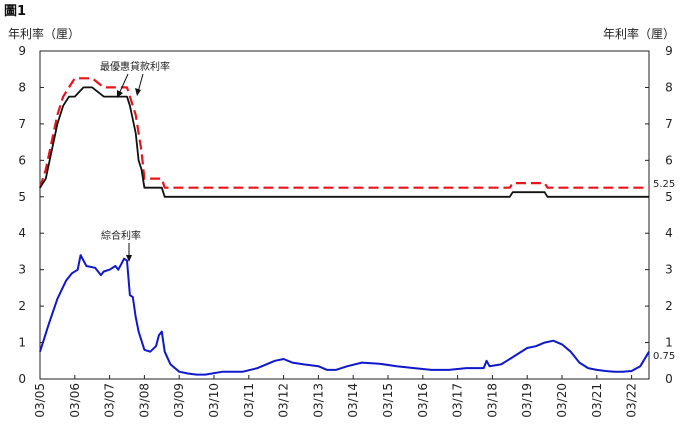  I want to click on annotation-prime-rate: 最優惠貸款利率, so click(135, 66).